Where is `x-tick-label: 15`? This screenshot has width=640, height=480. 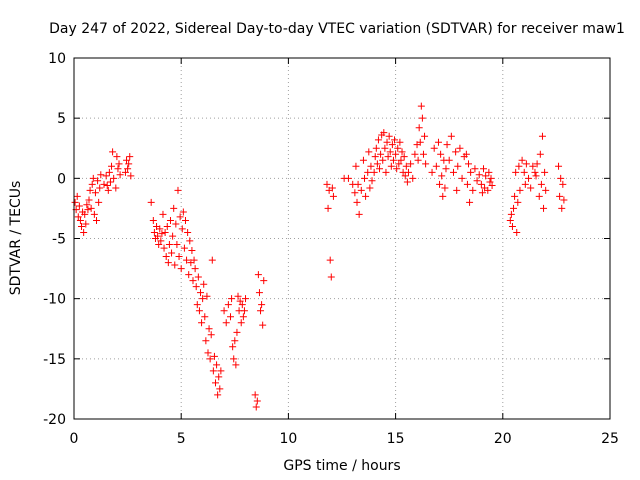
x-tick-label: 15 is located at coordinates (396, 439).